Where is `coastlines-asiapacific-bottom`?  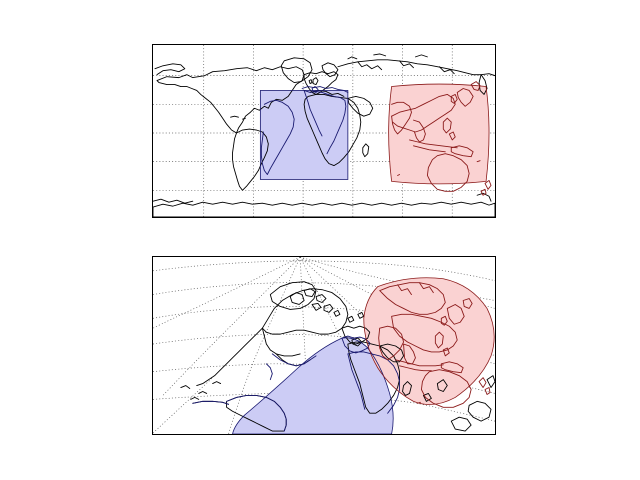
coastlines-asiapacific-bottom is located at coordinates (434, 345).